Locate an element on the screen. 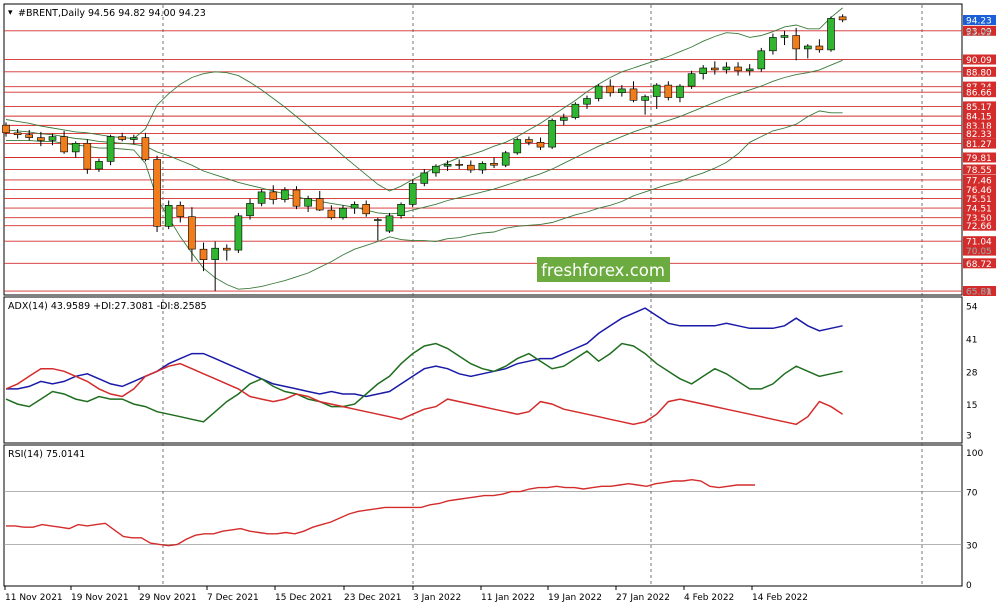  price-tag-label-6: 84.15 is located at coordinates (979, 118).